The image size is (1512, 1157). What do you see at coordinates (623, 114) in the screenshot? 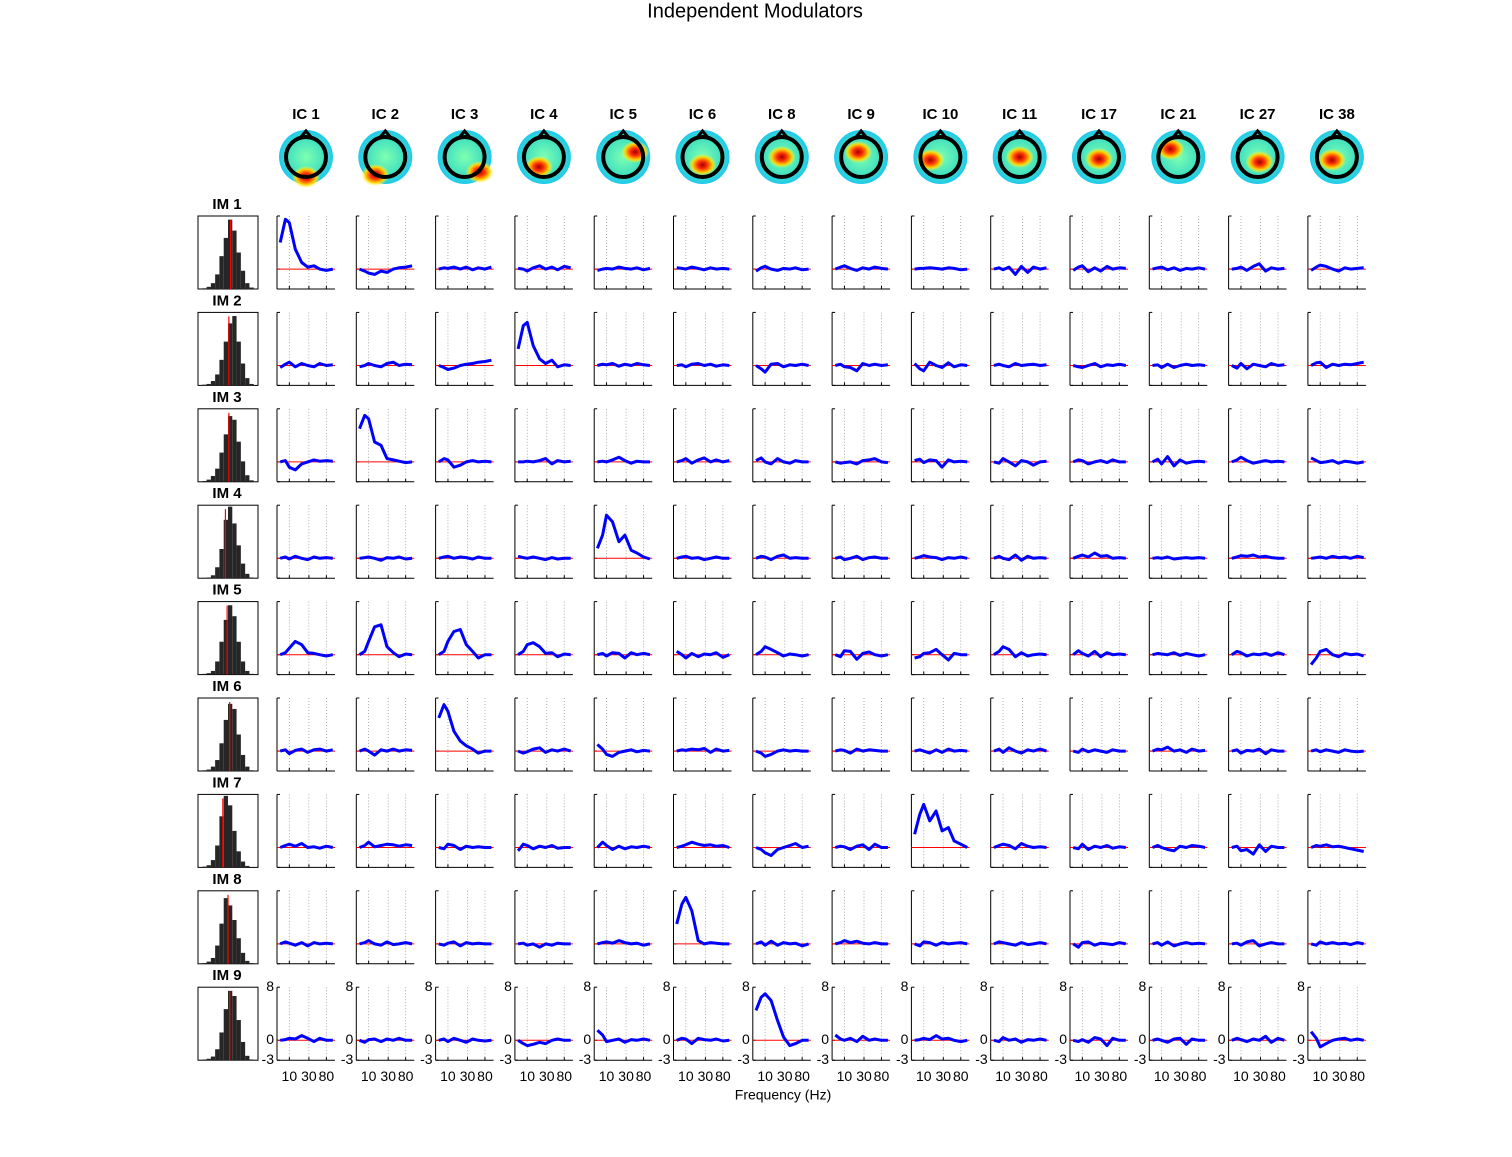
I see `column-title: IC 5` at bounding box center [623, 114].